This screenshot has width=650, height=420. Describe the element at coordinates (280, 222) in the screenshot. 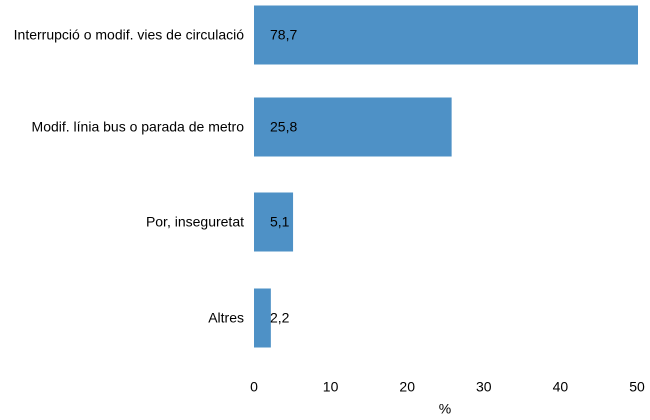

I see `data-label: 5,1` at that location.